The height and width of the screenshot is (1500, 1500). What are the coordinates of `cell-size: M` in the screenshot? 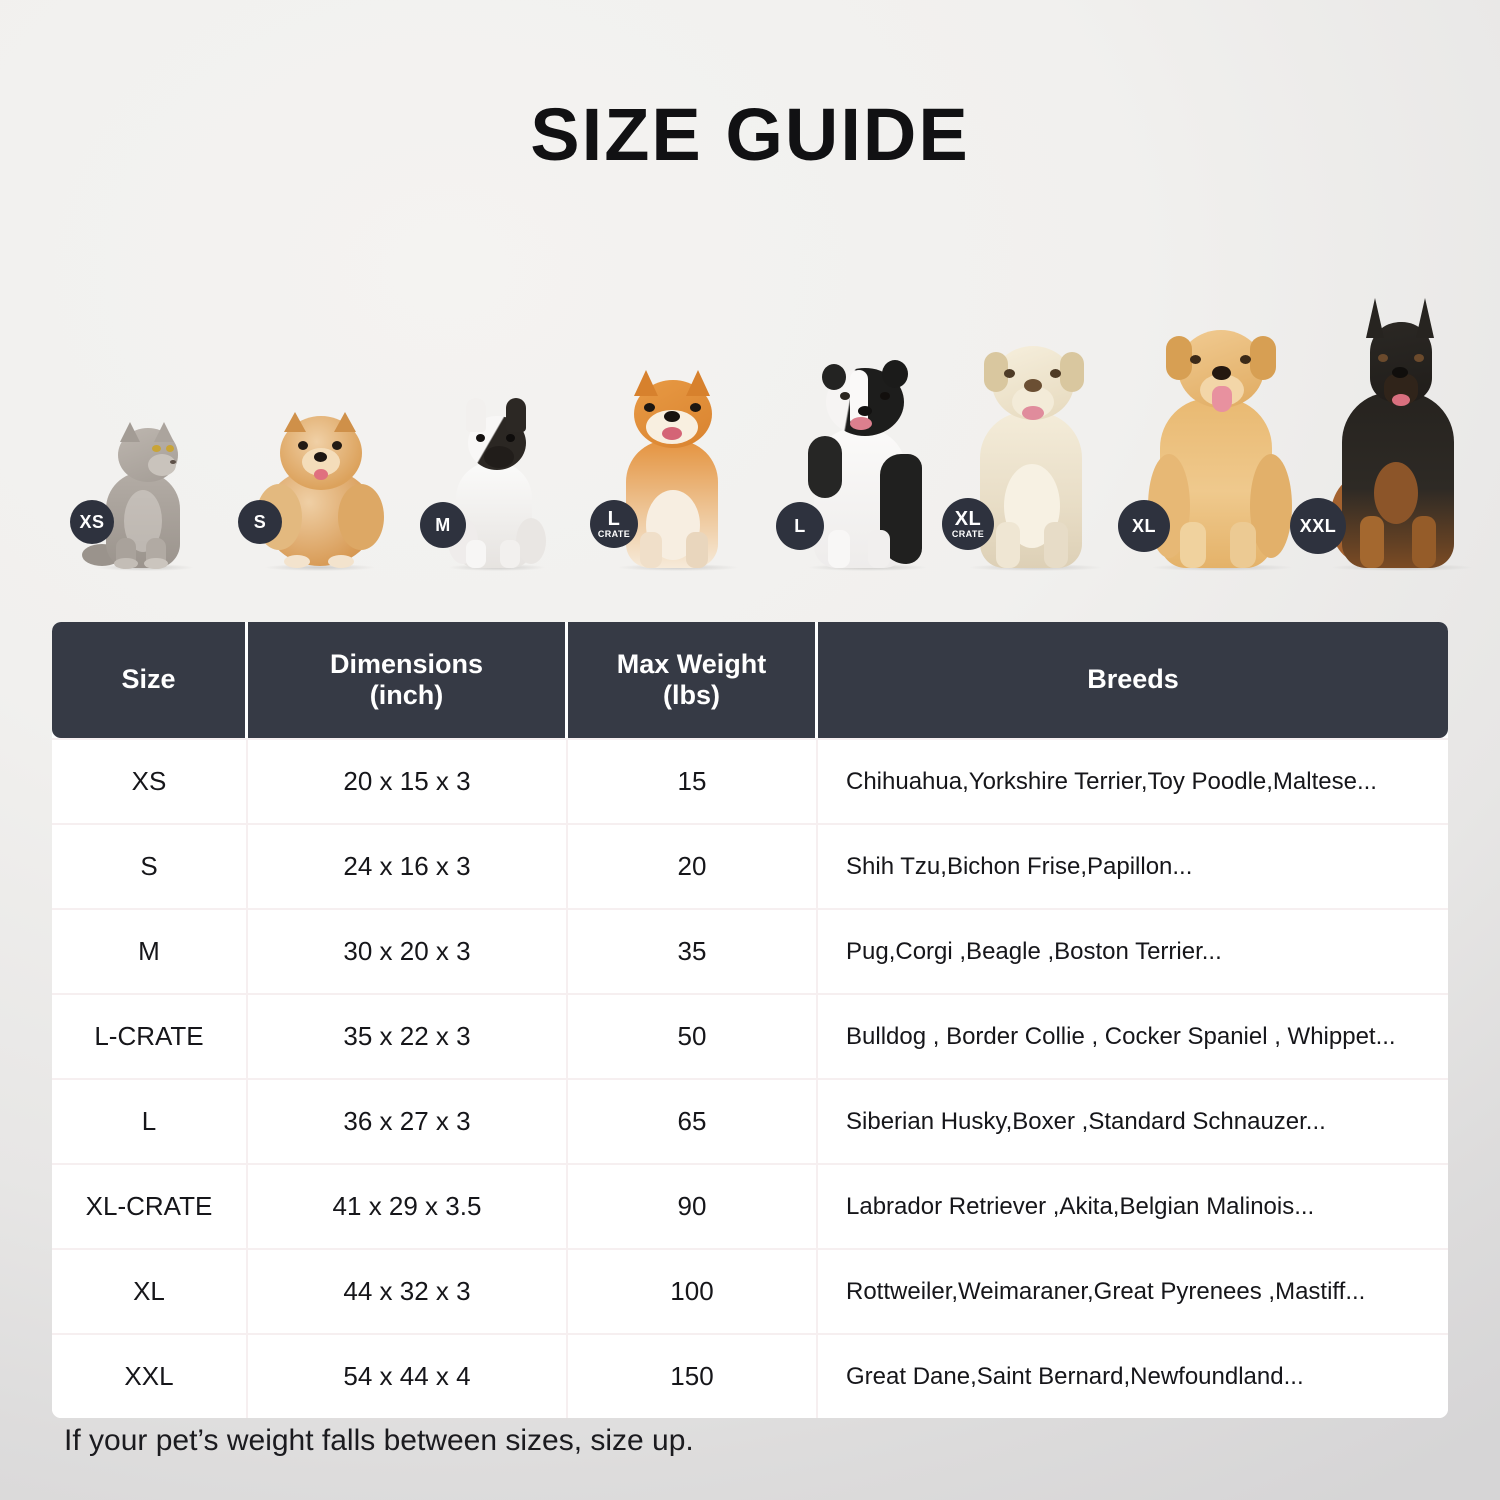 It's located at (150, 951).